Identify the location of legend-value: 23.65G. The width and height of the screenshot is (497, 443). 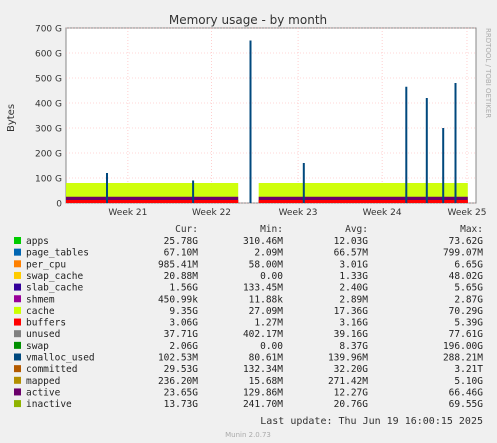
(181, 392).